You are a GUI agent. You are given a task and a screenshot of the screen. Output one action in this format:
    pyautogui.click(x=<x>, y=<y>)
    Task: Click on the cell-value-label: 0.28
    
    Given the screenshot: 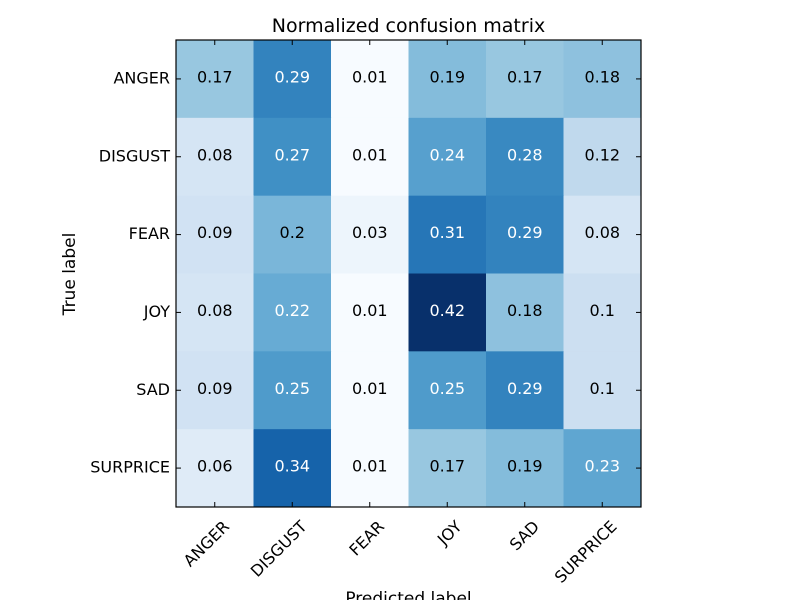 What is the action you would take?
    pyautogui.click(x=525, y=154)
    